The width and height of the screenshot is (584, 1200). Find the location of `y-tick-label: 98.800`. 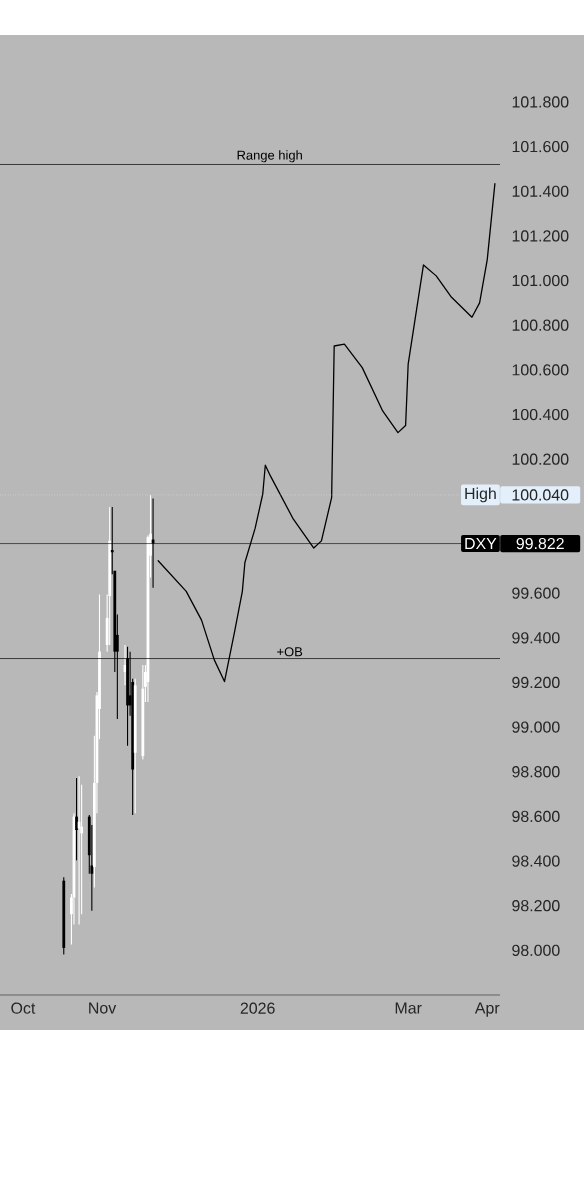

y-tick-label: 98.800 is located at coordinates (536, 772).